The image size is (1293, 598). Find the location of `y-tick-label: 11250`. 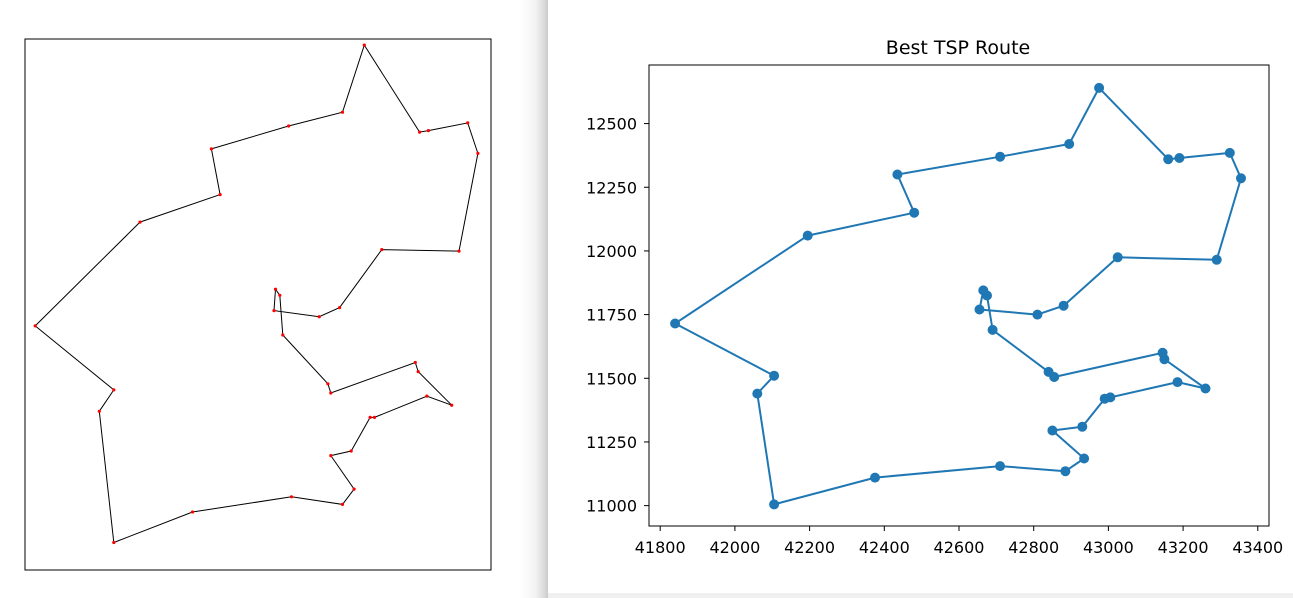

y-tick-label: 11250 is located at coordinates (611, 442).